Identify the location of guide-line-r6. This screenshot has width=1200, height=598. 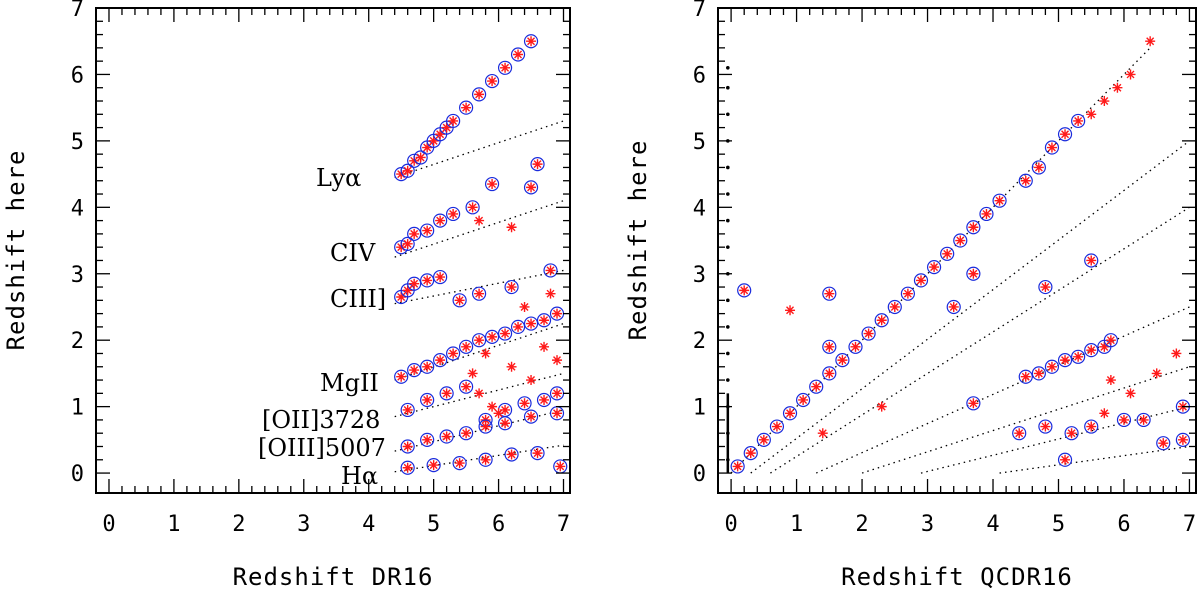
(1094, 459).